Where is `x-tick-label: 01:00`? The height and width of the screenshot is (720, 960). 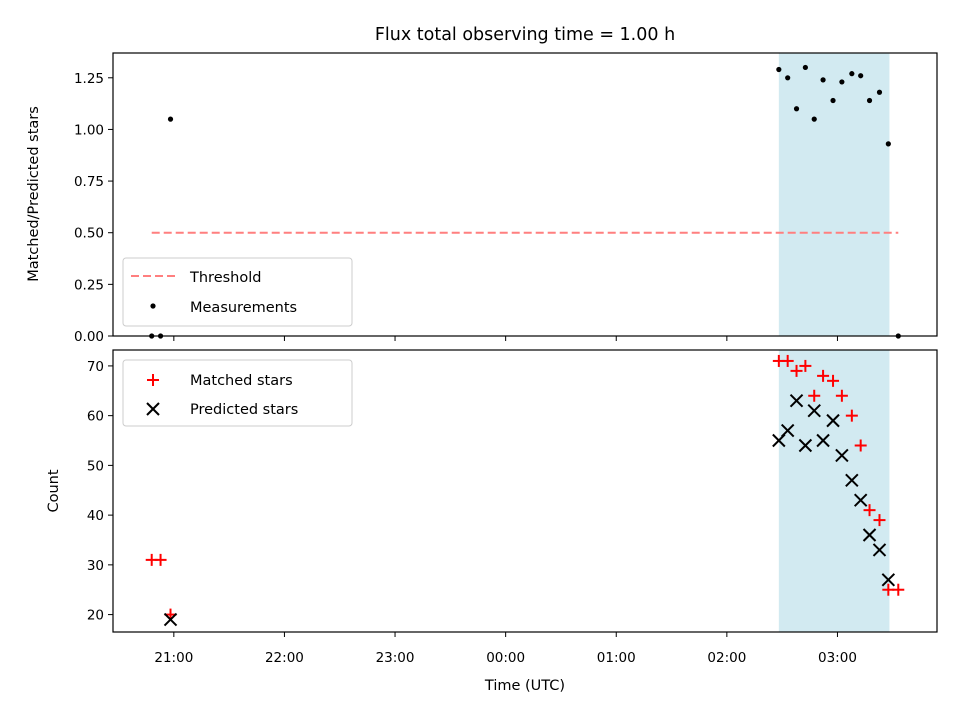 x-tick-label: 01:00 is located at coordinates (616, 658).